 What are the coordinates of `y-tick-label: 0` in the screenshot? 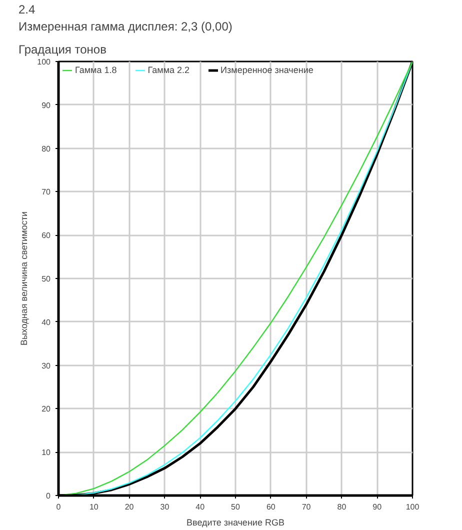 It's located at (49, 496).